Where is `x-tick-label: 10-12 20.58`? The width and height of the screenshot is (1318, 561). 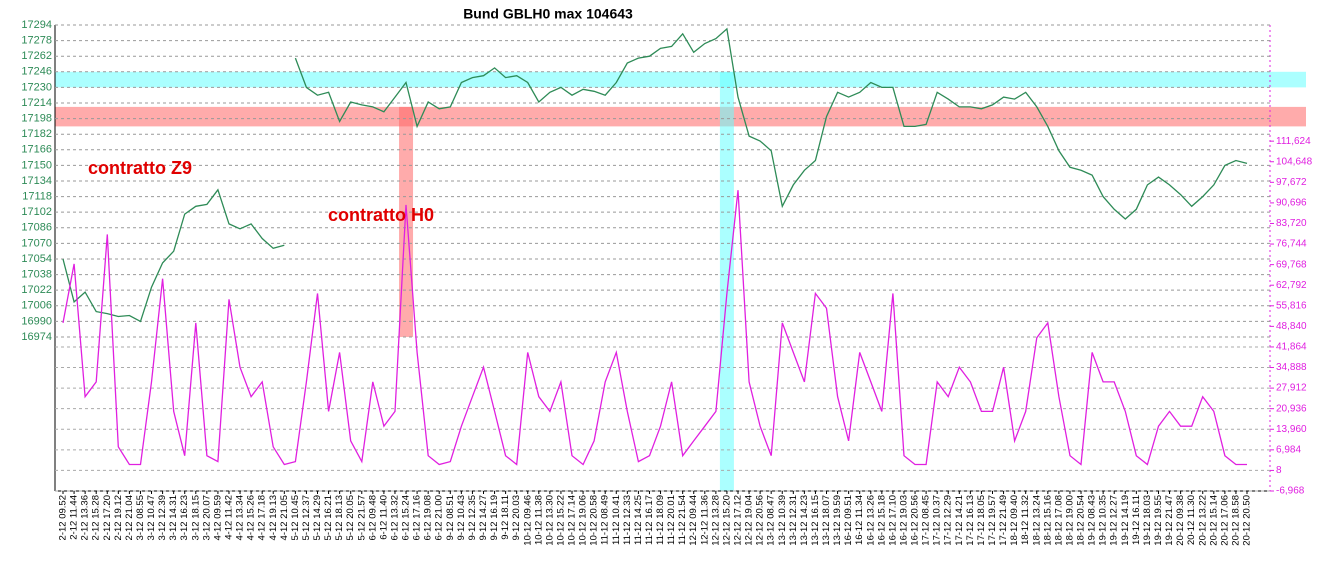 x-tick-label: 10-12 20.58 is located at coordinates (594, 520).